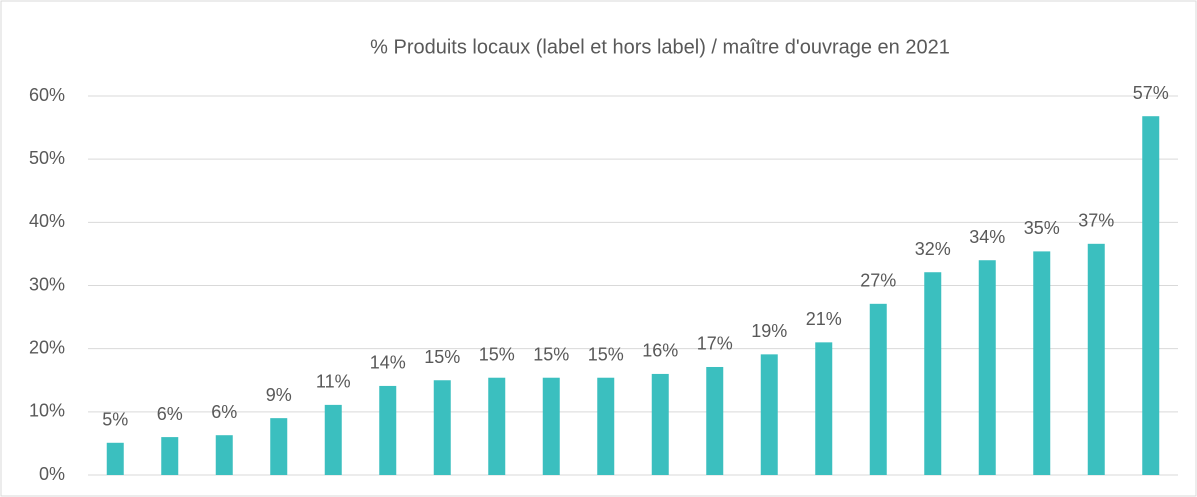 Image resolution: width=1197 pixels, height=497 pixels. I want to click on value-label: 16%, so click(660, 351).